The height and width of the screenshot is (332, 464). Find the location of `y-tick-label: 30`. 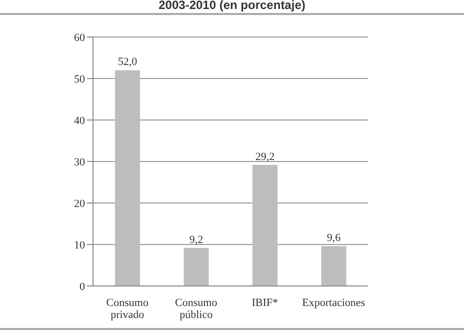

y-tick-label: 30 is located at coordinates (80, 162).